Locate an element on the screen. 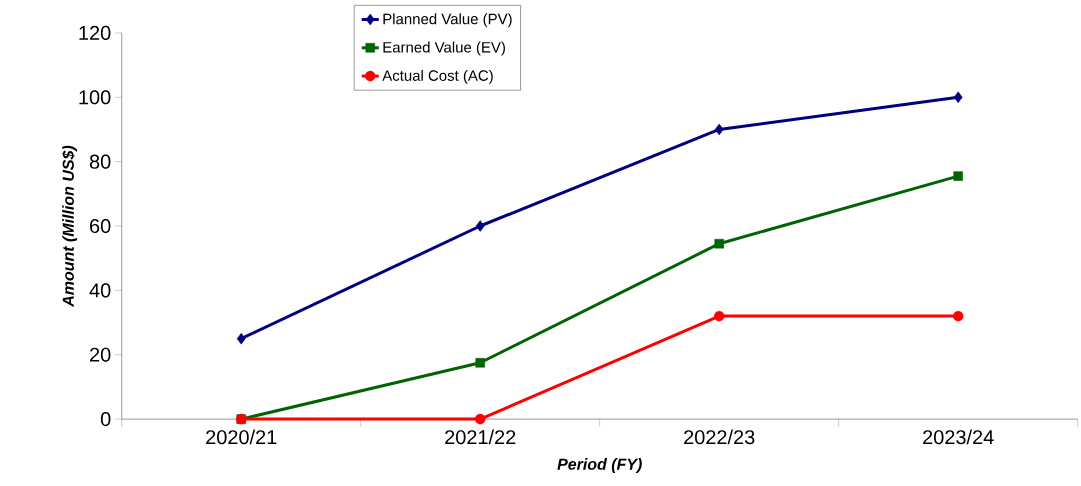 The width and height of the screenshot is (1081, 486). x-axis-title: Period (FY) is located at coordinates (599, 465).